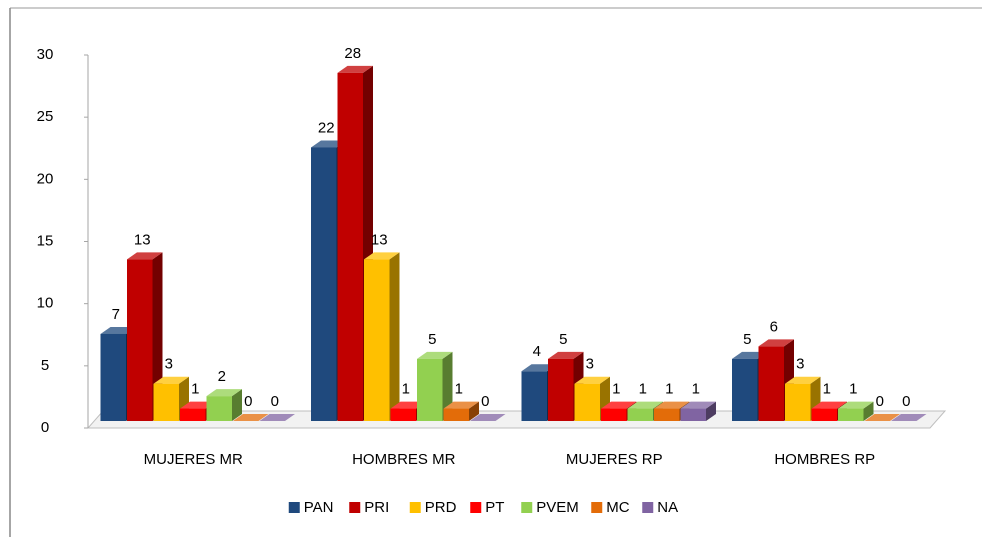 The image size is (982, 542). What do you see at coordinates (193, 459) in the screenshot?
I see `x-tick-label: MUJERES MR` at bounding box center [193, 459].